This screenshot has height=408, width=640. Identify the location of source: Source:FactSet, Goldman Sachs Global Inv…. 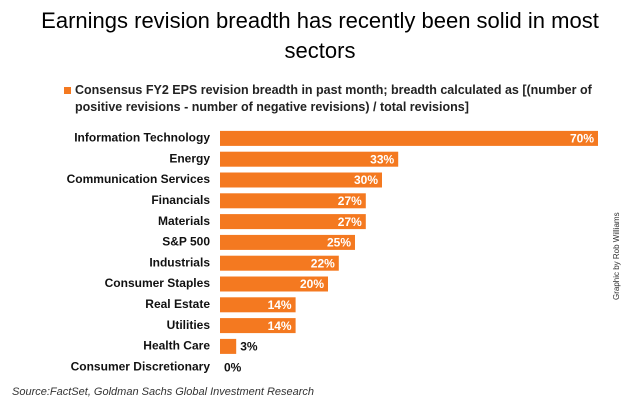
(163, 392).